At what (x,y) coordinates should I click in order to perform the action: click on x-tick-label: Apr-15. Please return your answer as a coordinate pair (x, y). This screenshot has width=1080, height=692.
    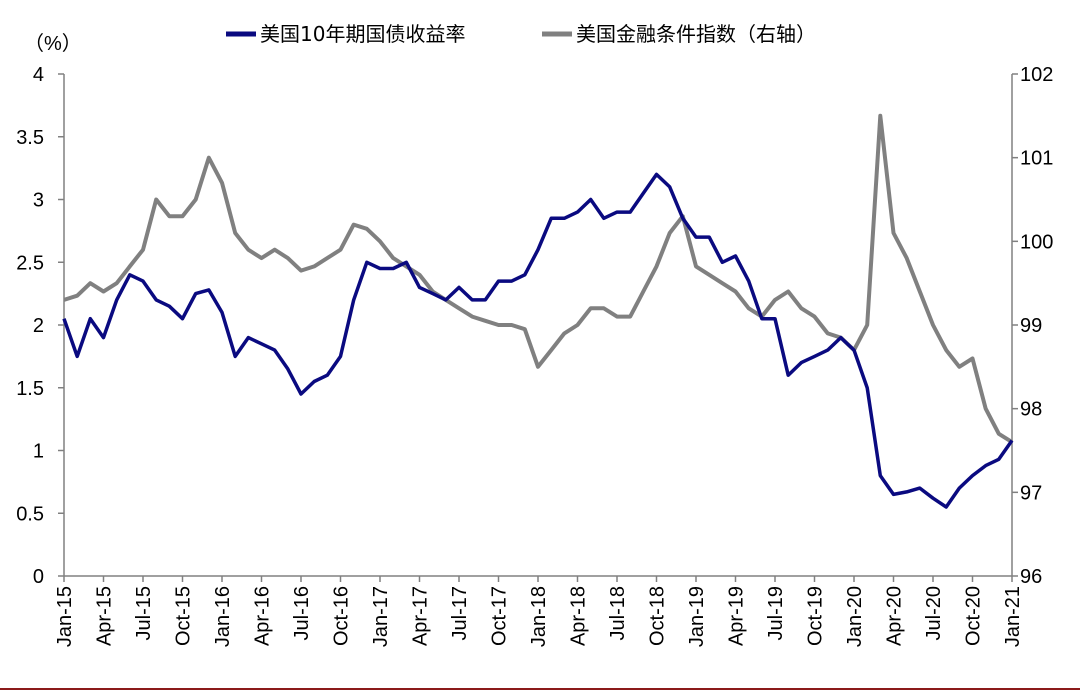
    Looking at the image, I should click on (105, 616).